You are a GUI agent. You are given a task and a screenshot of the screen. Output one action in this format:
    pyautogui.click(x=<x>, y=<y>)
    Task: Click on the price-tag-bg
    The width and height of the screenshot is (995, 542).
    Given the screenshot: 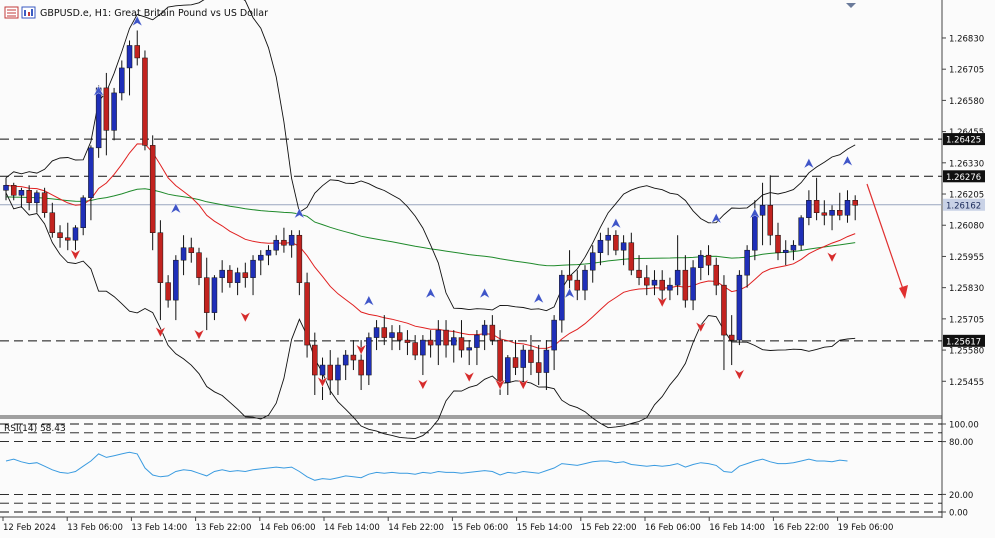 What is the action you would take?
    pyautogui.click(x=964, y=139)
    